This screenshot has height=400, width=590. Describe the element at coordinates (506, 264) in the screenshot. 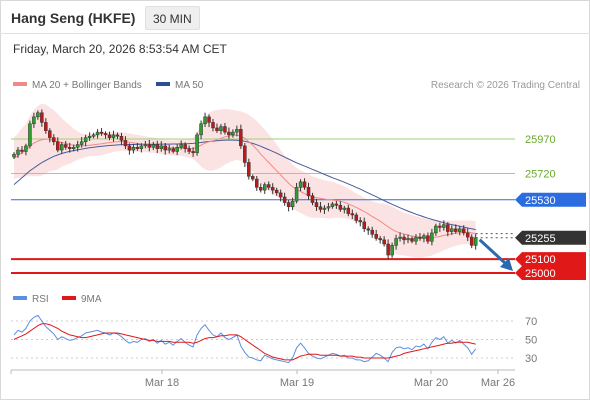

I see `forecast-arrow-head` at that location.